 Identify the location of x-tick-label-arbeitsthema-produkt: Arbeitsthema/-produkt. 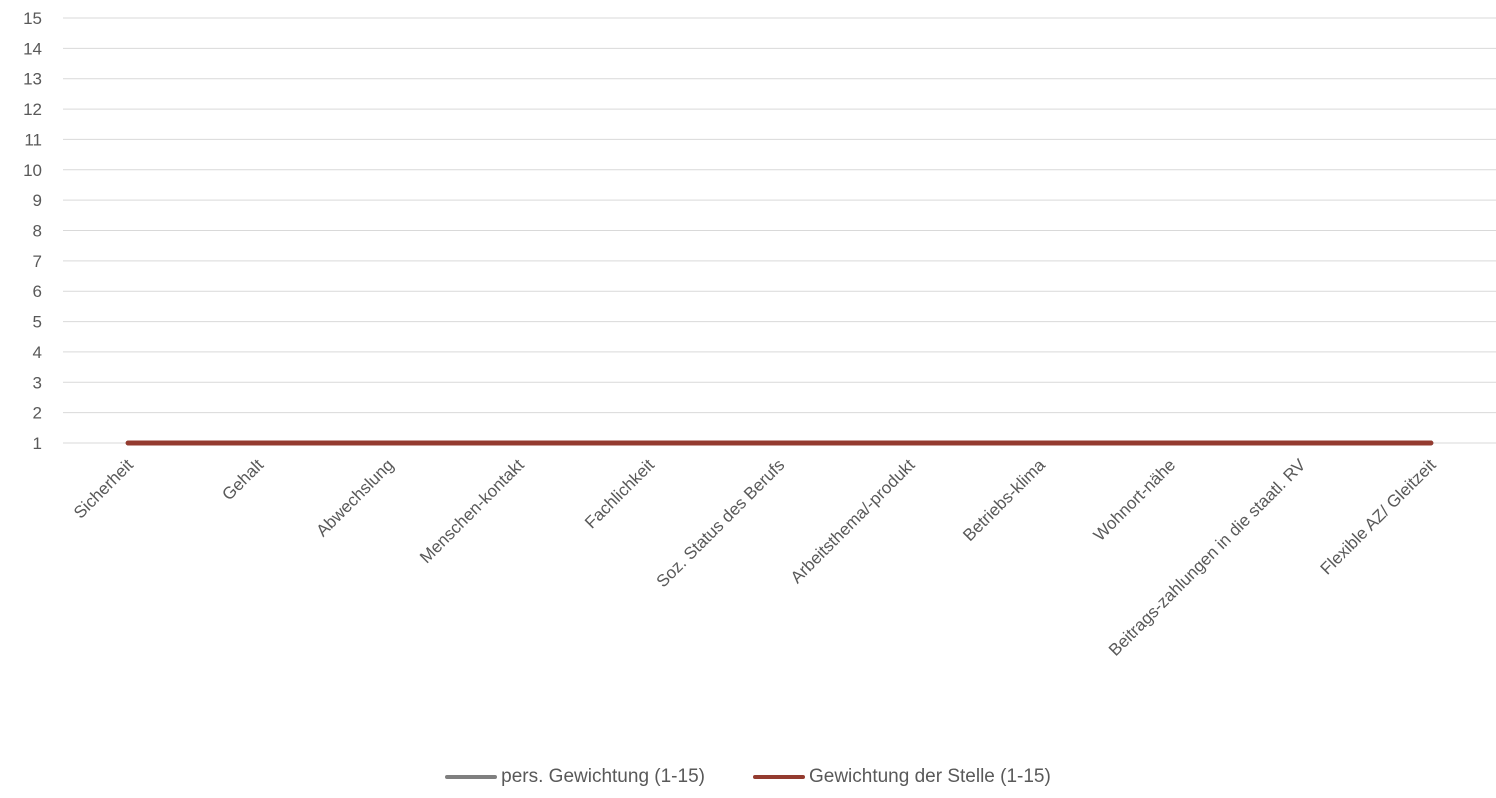
(853, 521).